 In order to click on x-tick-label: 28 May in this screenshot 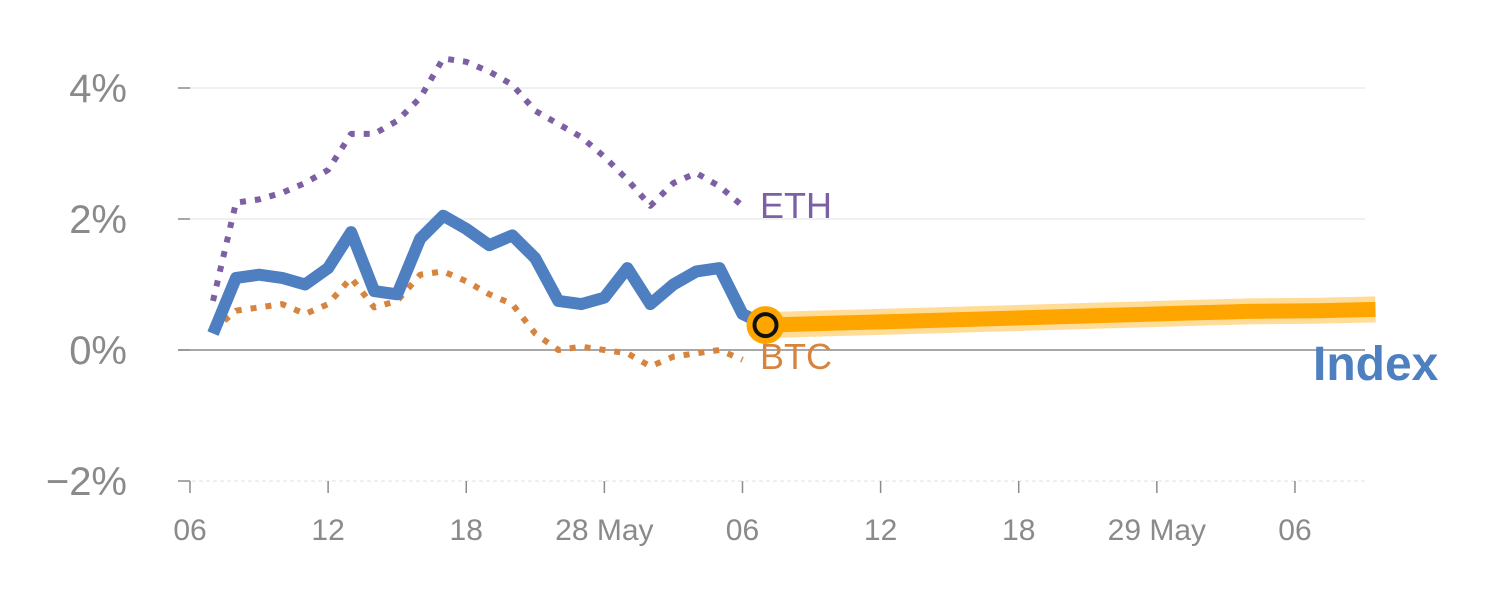, I will do `click(604, 530)`.